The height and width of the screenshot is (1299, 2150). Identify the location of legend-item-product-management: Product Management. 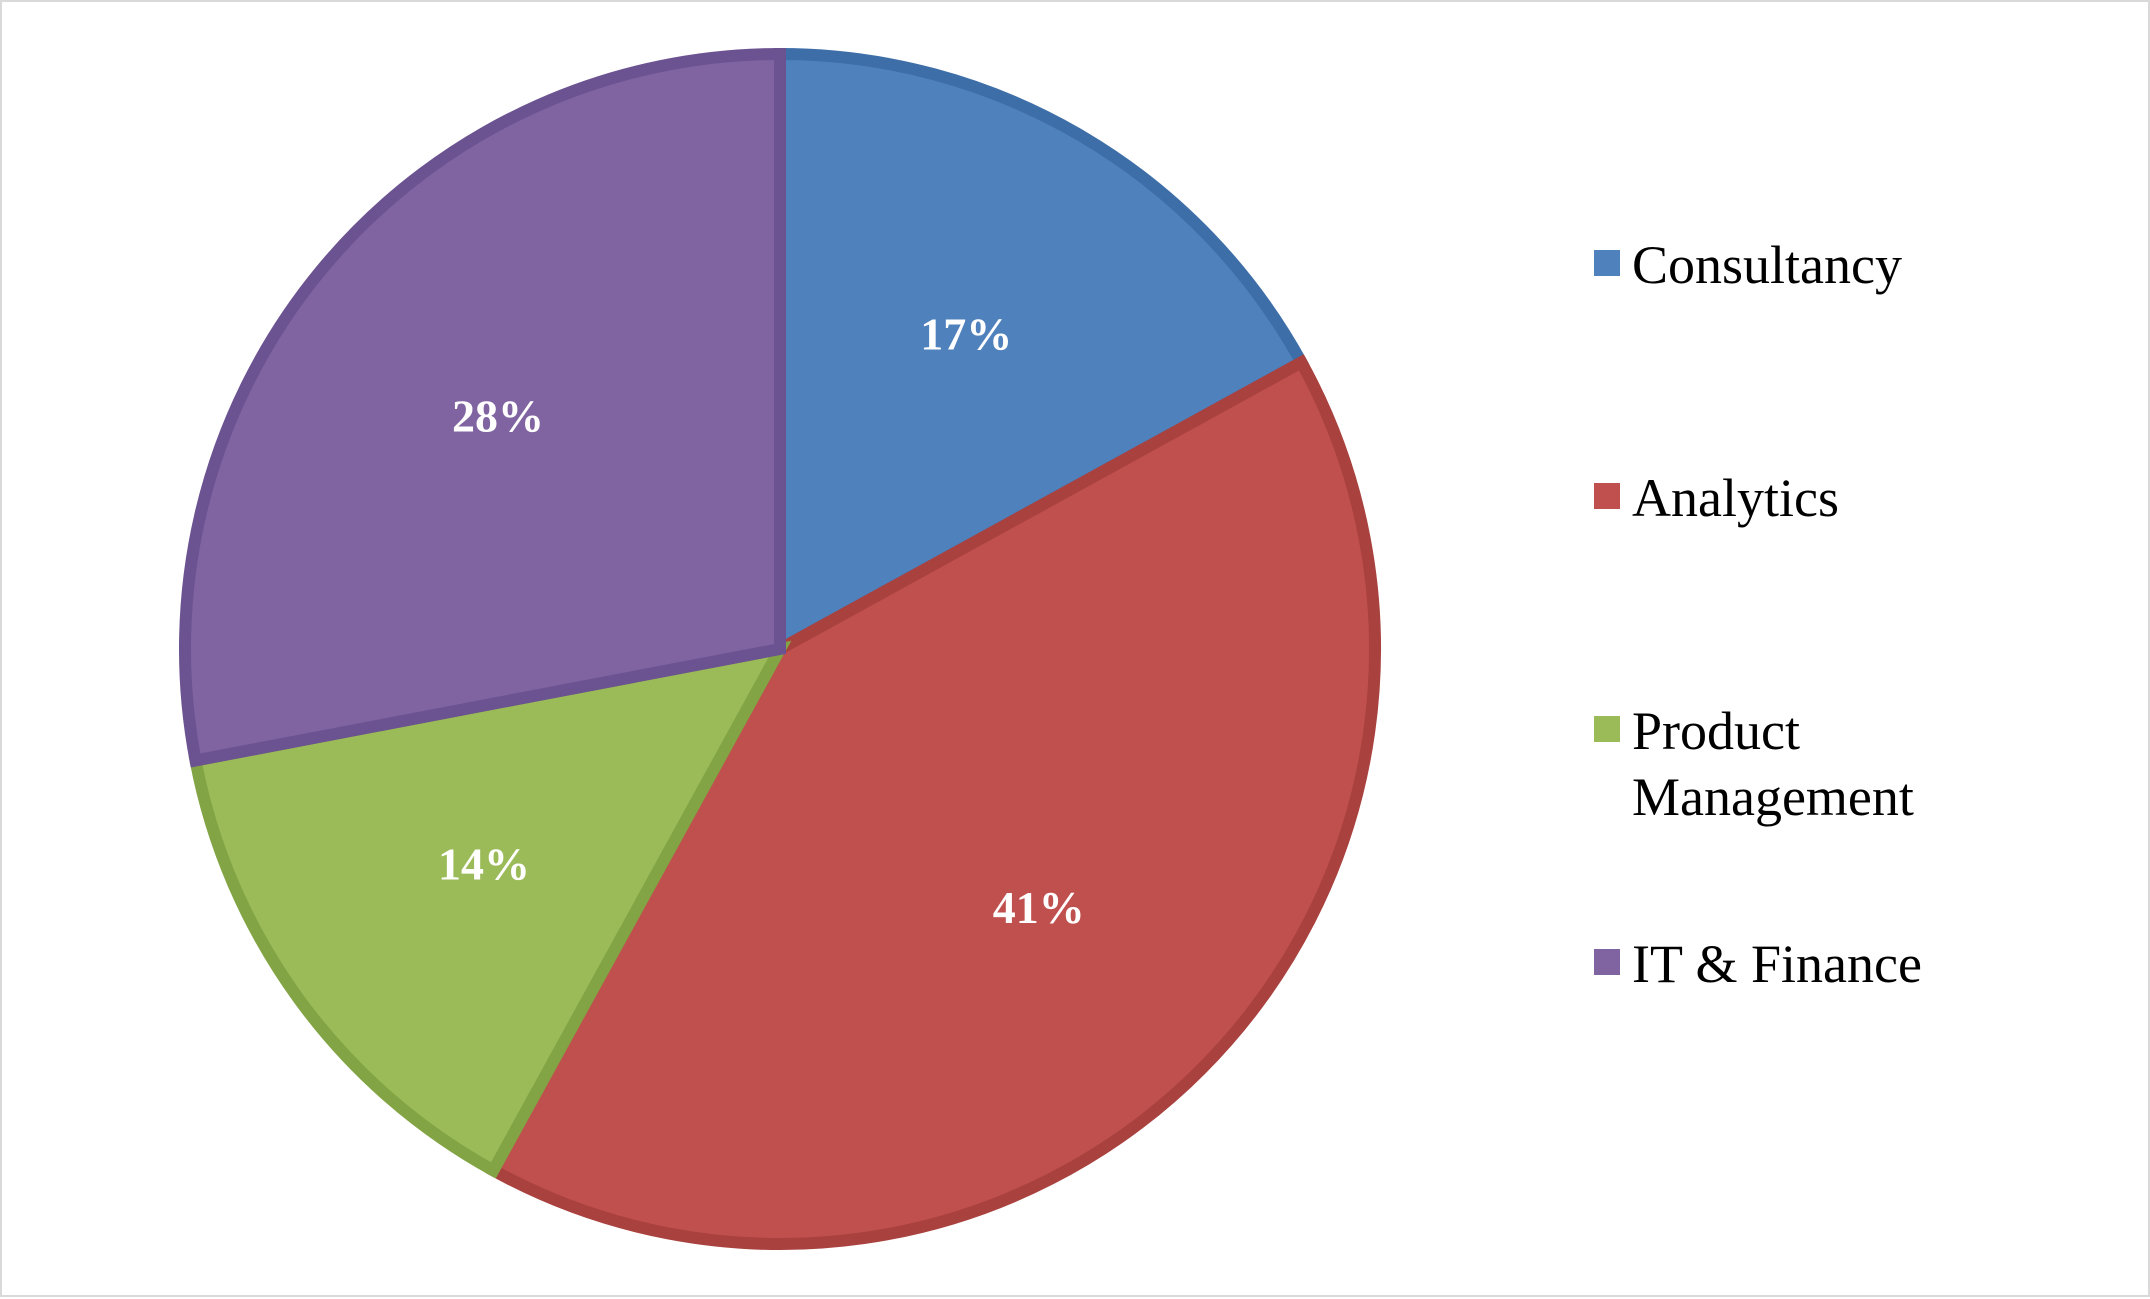
(1833, 764).